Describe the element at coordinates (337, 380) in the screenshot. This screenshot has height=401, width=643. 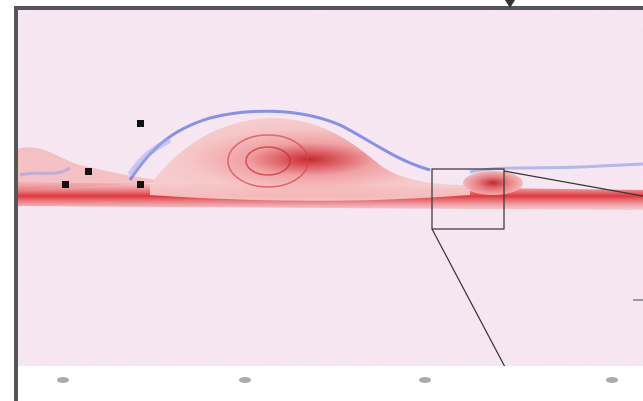
I see `x-ticks` at that location.